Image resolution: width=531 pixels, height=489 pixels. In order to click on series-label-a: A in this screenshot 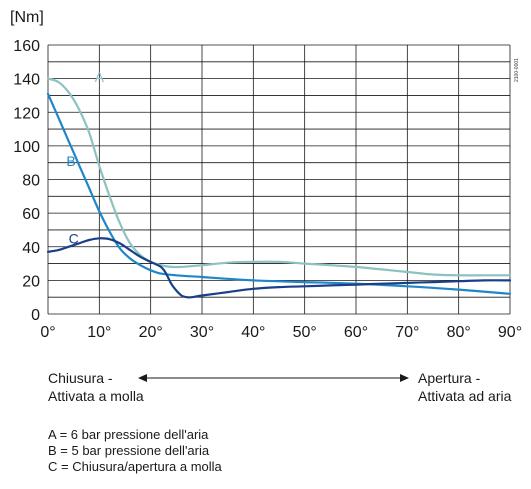, I will do `click(100, 77)`.